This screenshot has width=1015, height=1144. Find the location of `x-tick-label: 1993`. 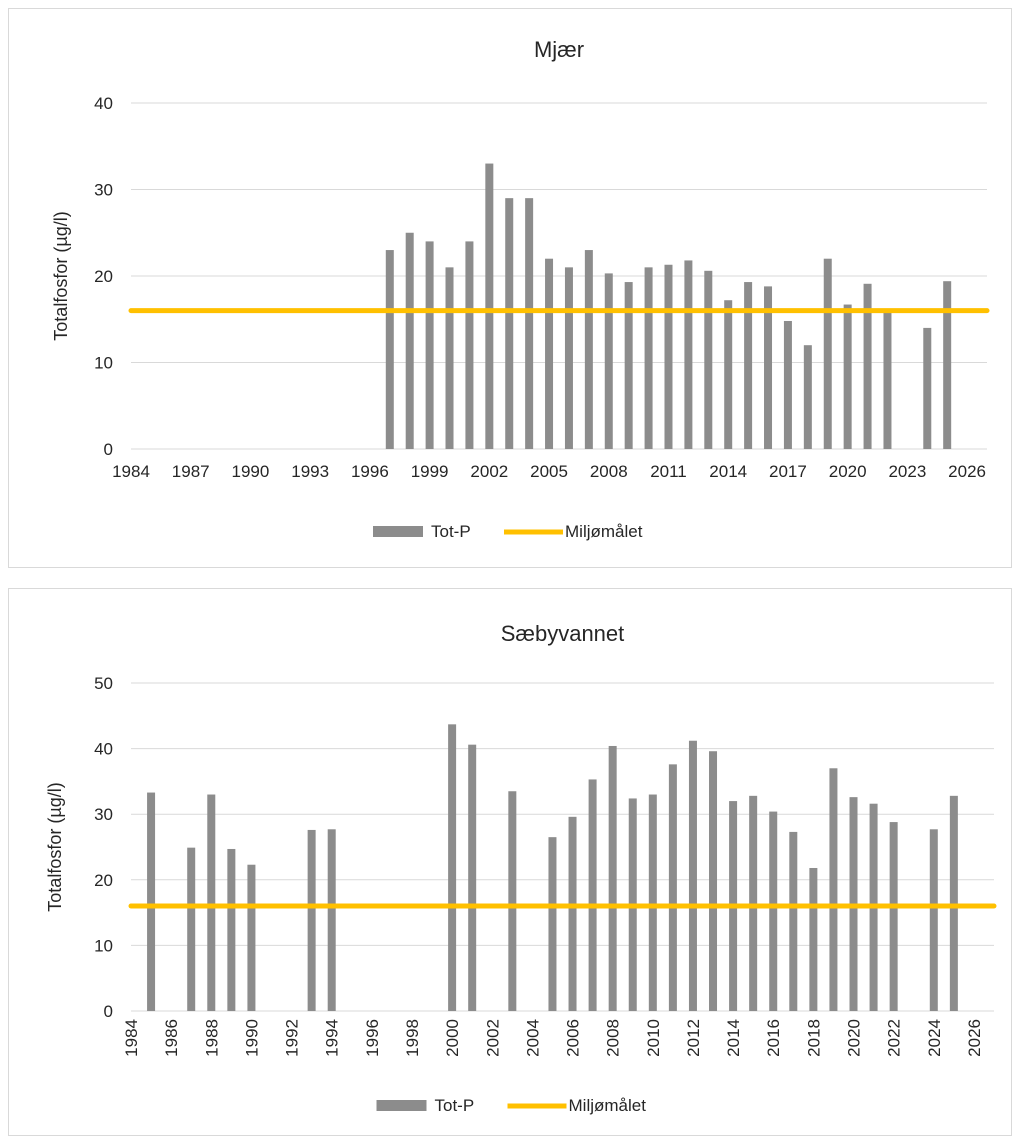

x-tick-label: 1993 is located at coordinates (310, 471).